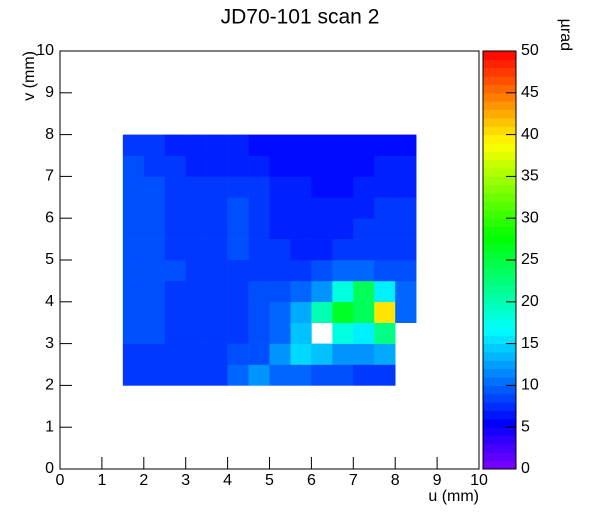 The height and width of the screenshot is (522, 601). I want to click on y-axis-label: v (mm), so click(29, 76).